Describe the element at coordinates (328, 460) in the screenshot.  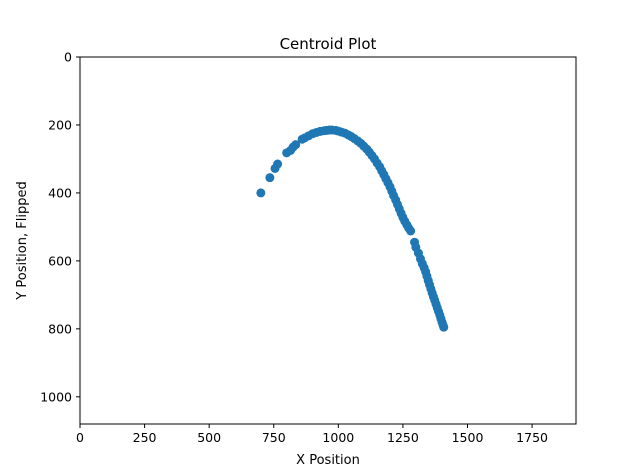
I see `x-axis-label: X Position` at that location.